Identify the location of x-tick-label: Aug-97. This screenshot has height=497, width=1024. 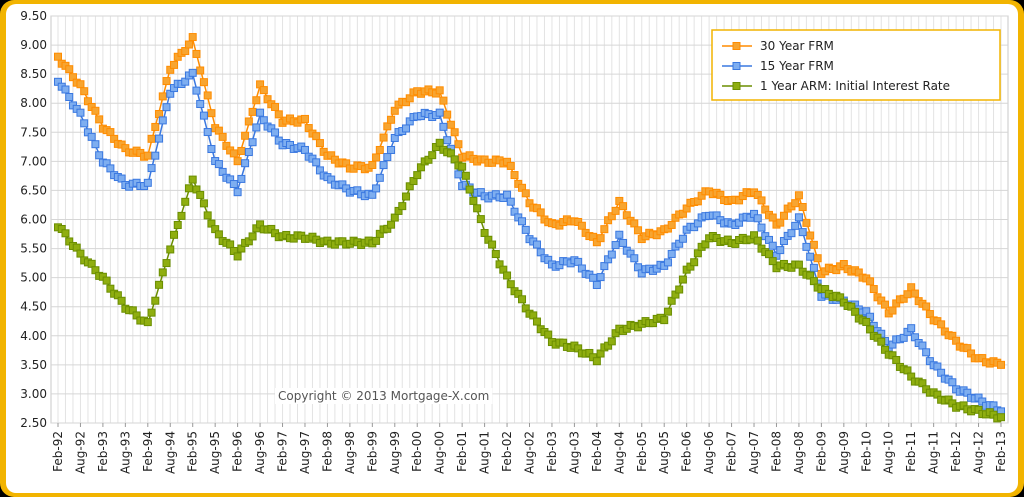
(305, 452).